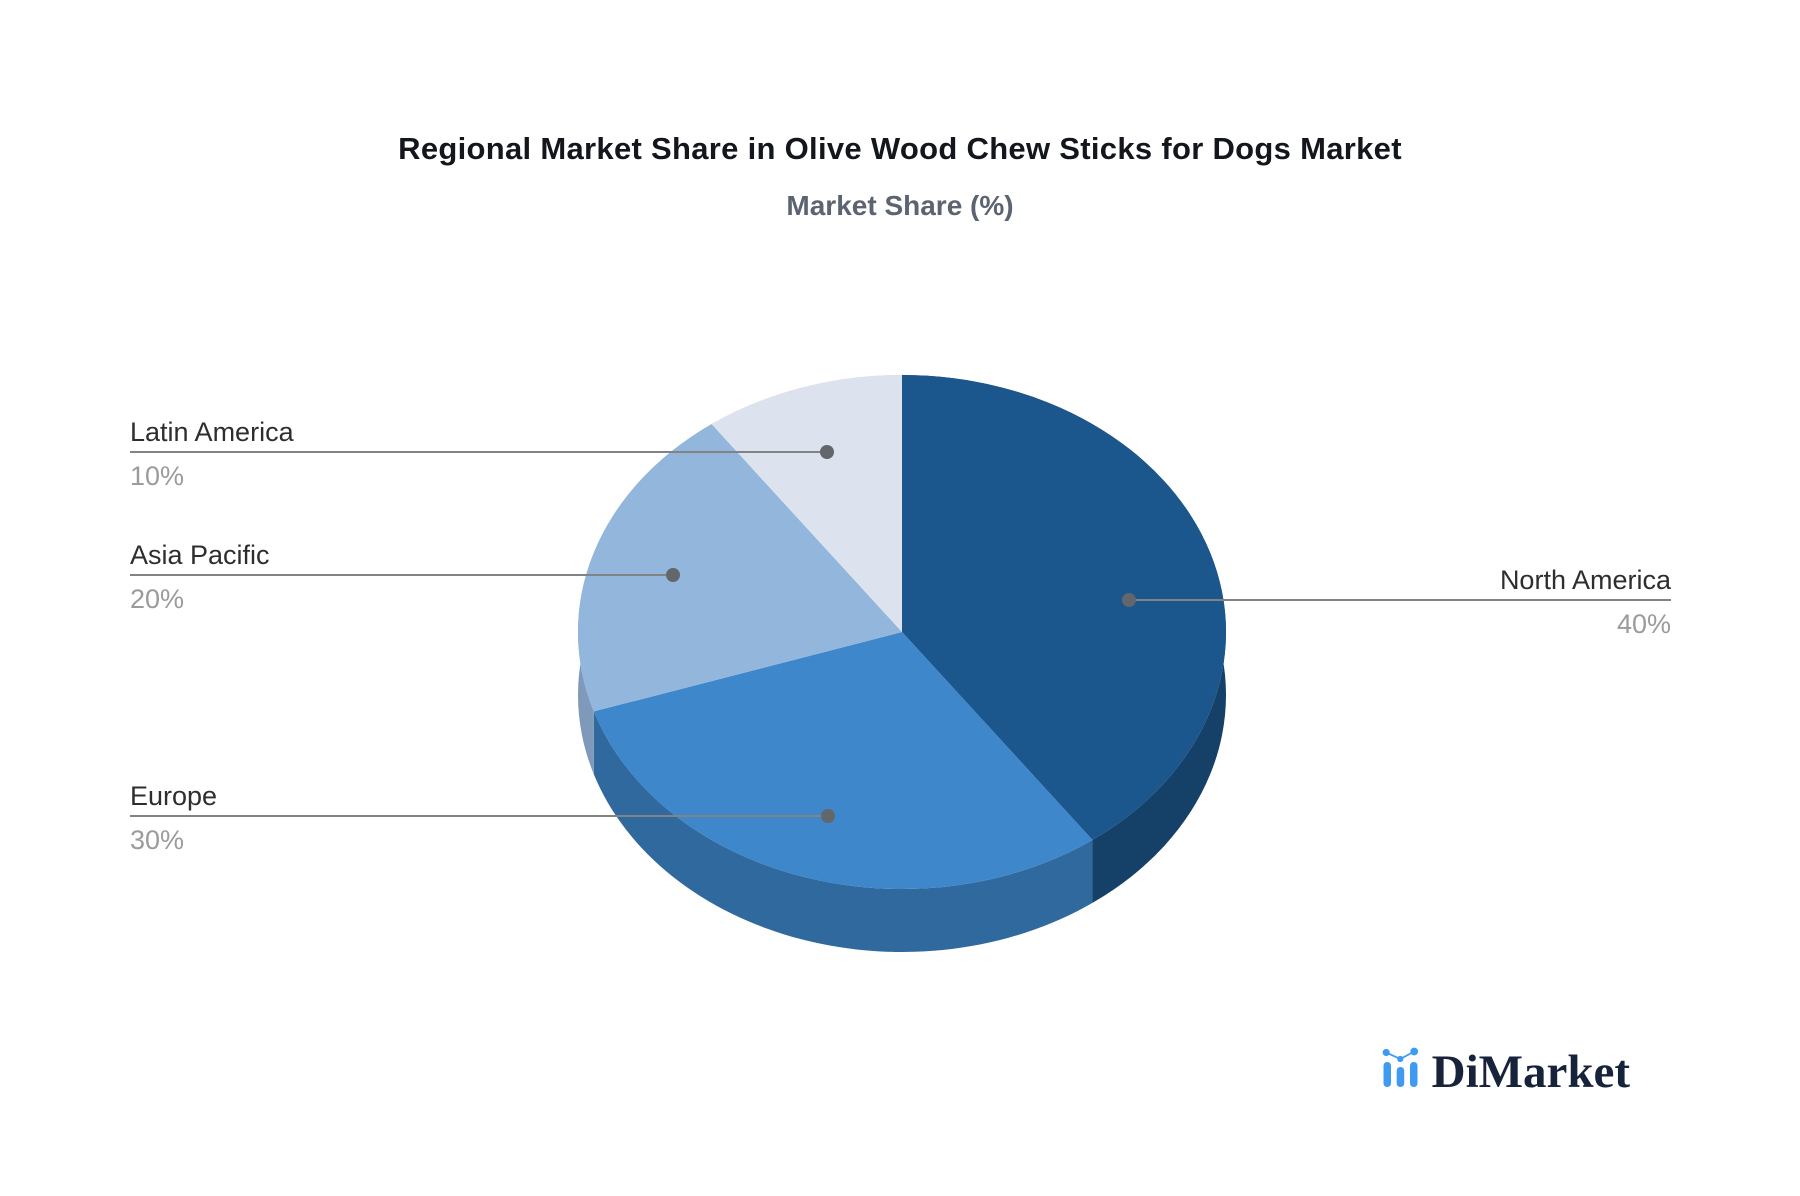  What do you see at coordinates (212, 432) in the screenshot?
I see `slice-label: Latin America` at bounding box center [212, 432].